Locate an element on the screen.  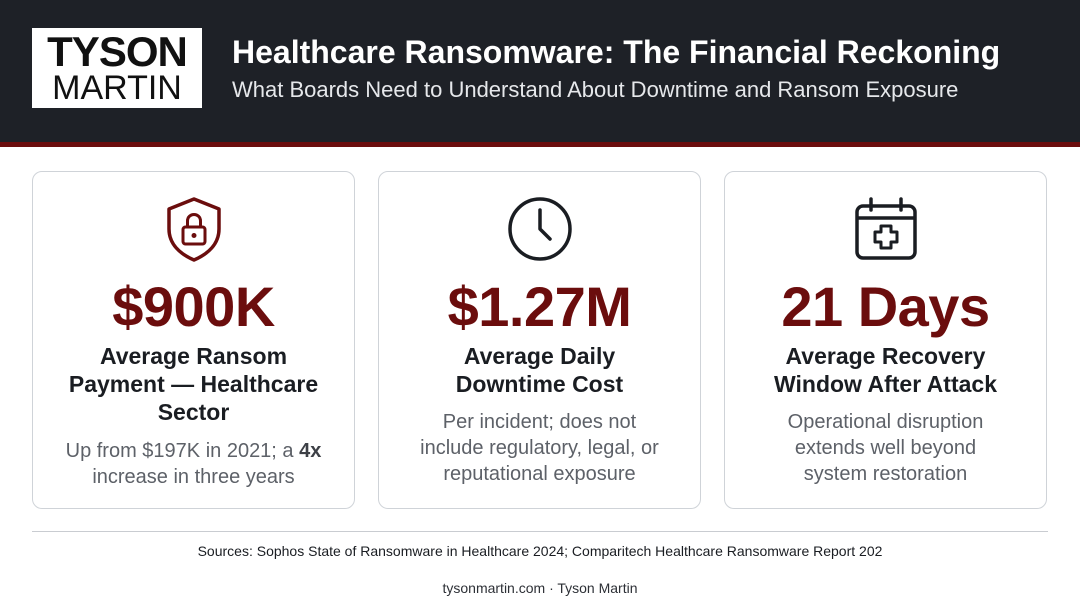
author-credit: tysonmartin.com · Tyson Martin is located at coordinates (540, 588).